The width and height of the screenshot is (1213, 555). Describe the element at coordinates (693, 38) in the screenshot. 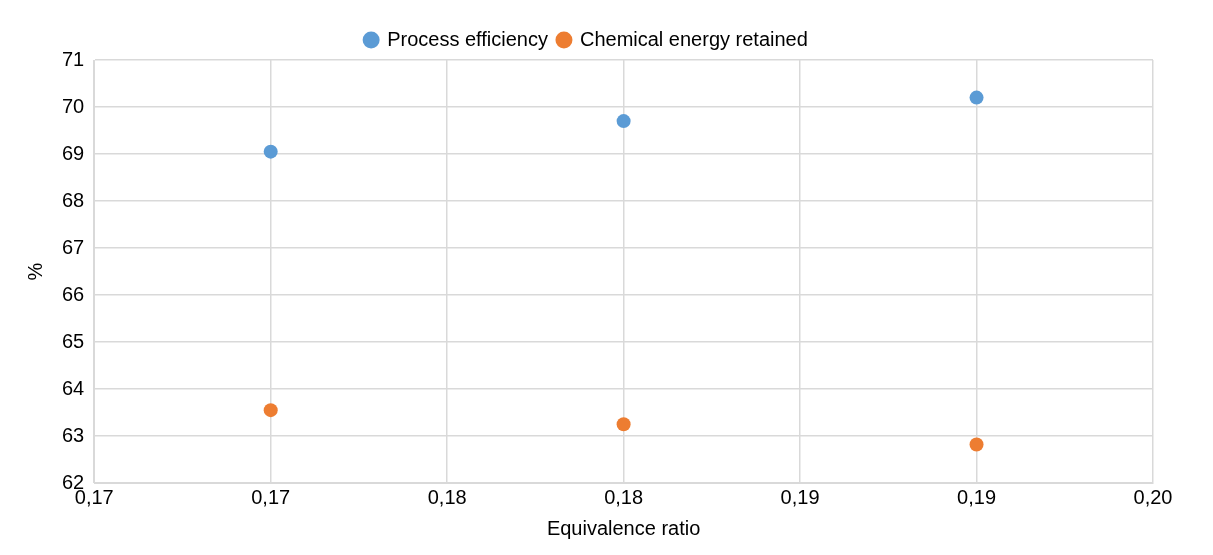

I see `legend-label: Chemical energy retained` at that location.